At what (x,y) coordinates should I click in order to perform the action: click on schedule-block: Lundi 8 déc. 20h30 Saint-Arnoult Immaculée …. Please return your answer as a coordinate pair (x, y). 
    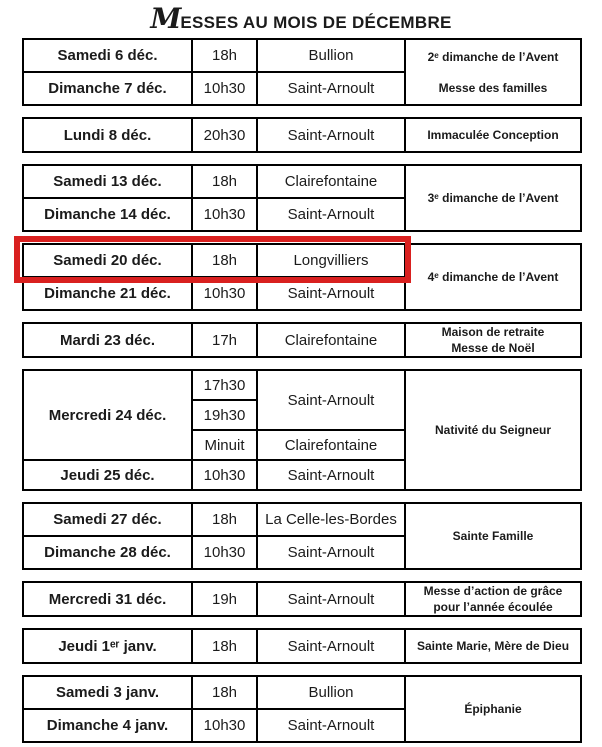
    Looking at the image, I should click on (302, 135).